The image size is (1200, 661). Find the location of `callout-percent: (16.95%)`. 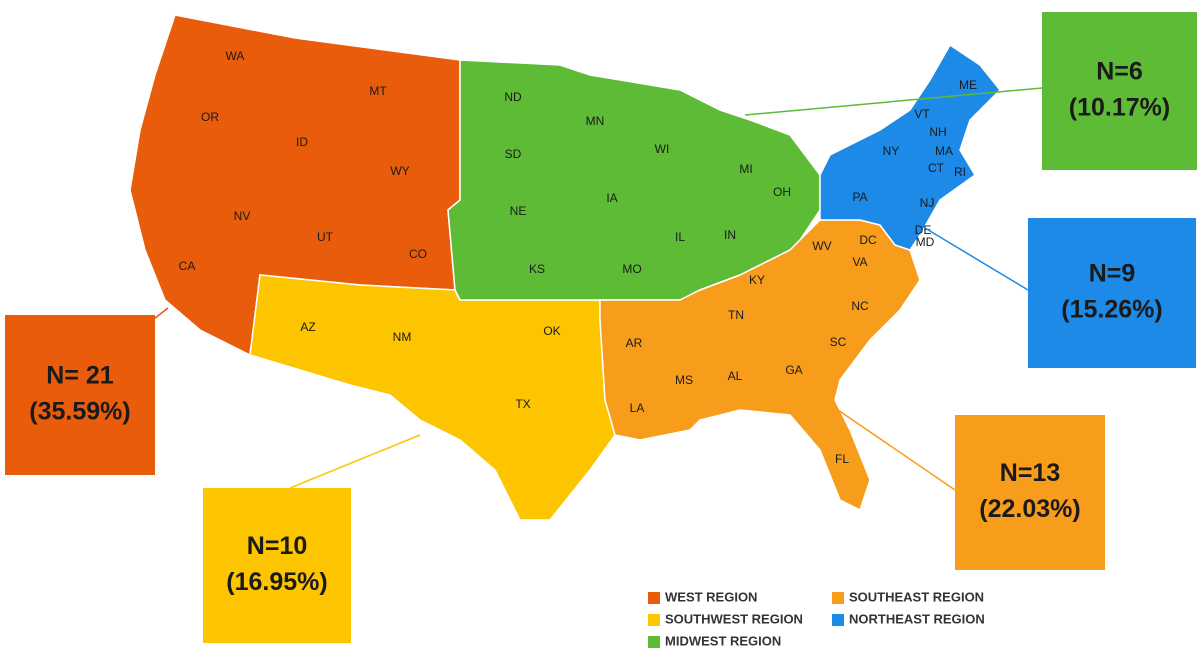

callout-percent: (16.95%) is located at coordinates (276, 582).